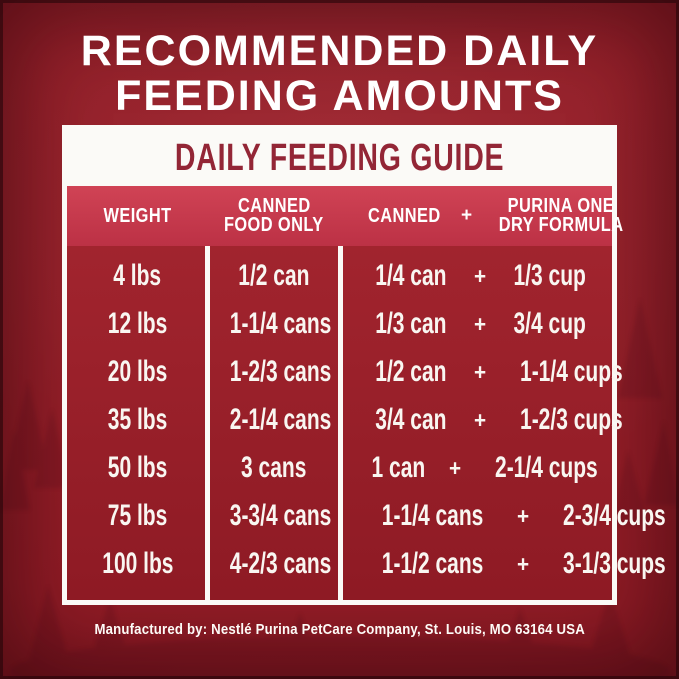 The image size is (679, 679). What do you see at coordinates (549, 275) in the screenshot?
I see `dry-value: 1/3 cup` at bounding box center [549, 275].